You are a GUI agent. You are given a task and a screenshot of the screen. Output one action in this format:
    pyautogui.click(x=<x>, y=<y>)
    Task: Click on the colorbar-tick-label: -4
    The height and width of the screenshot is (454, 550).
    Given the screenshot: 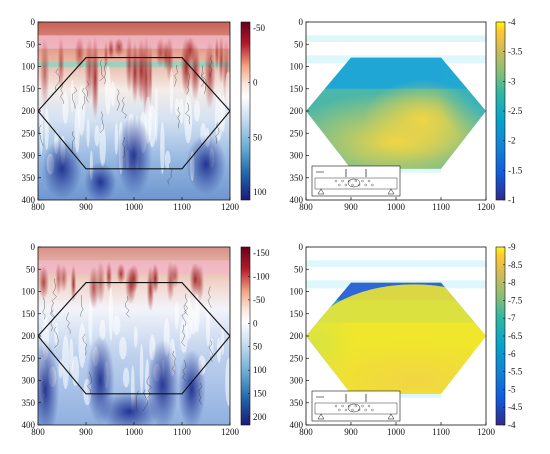 What is the action you would take?
    pyautogui.click(x=512, y=425)
    